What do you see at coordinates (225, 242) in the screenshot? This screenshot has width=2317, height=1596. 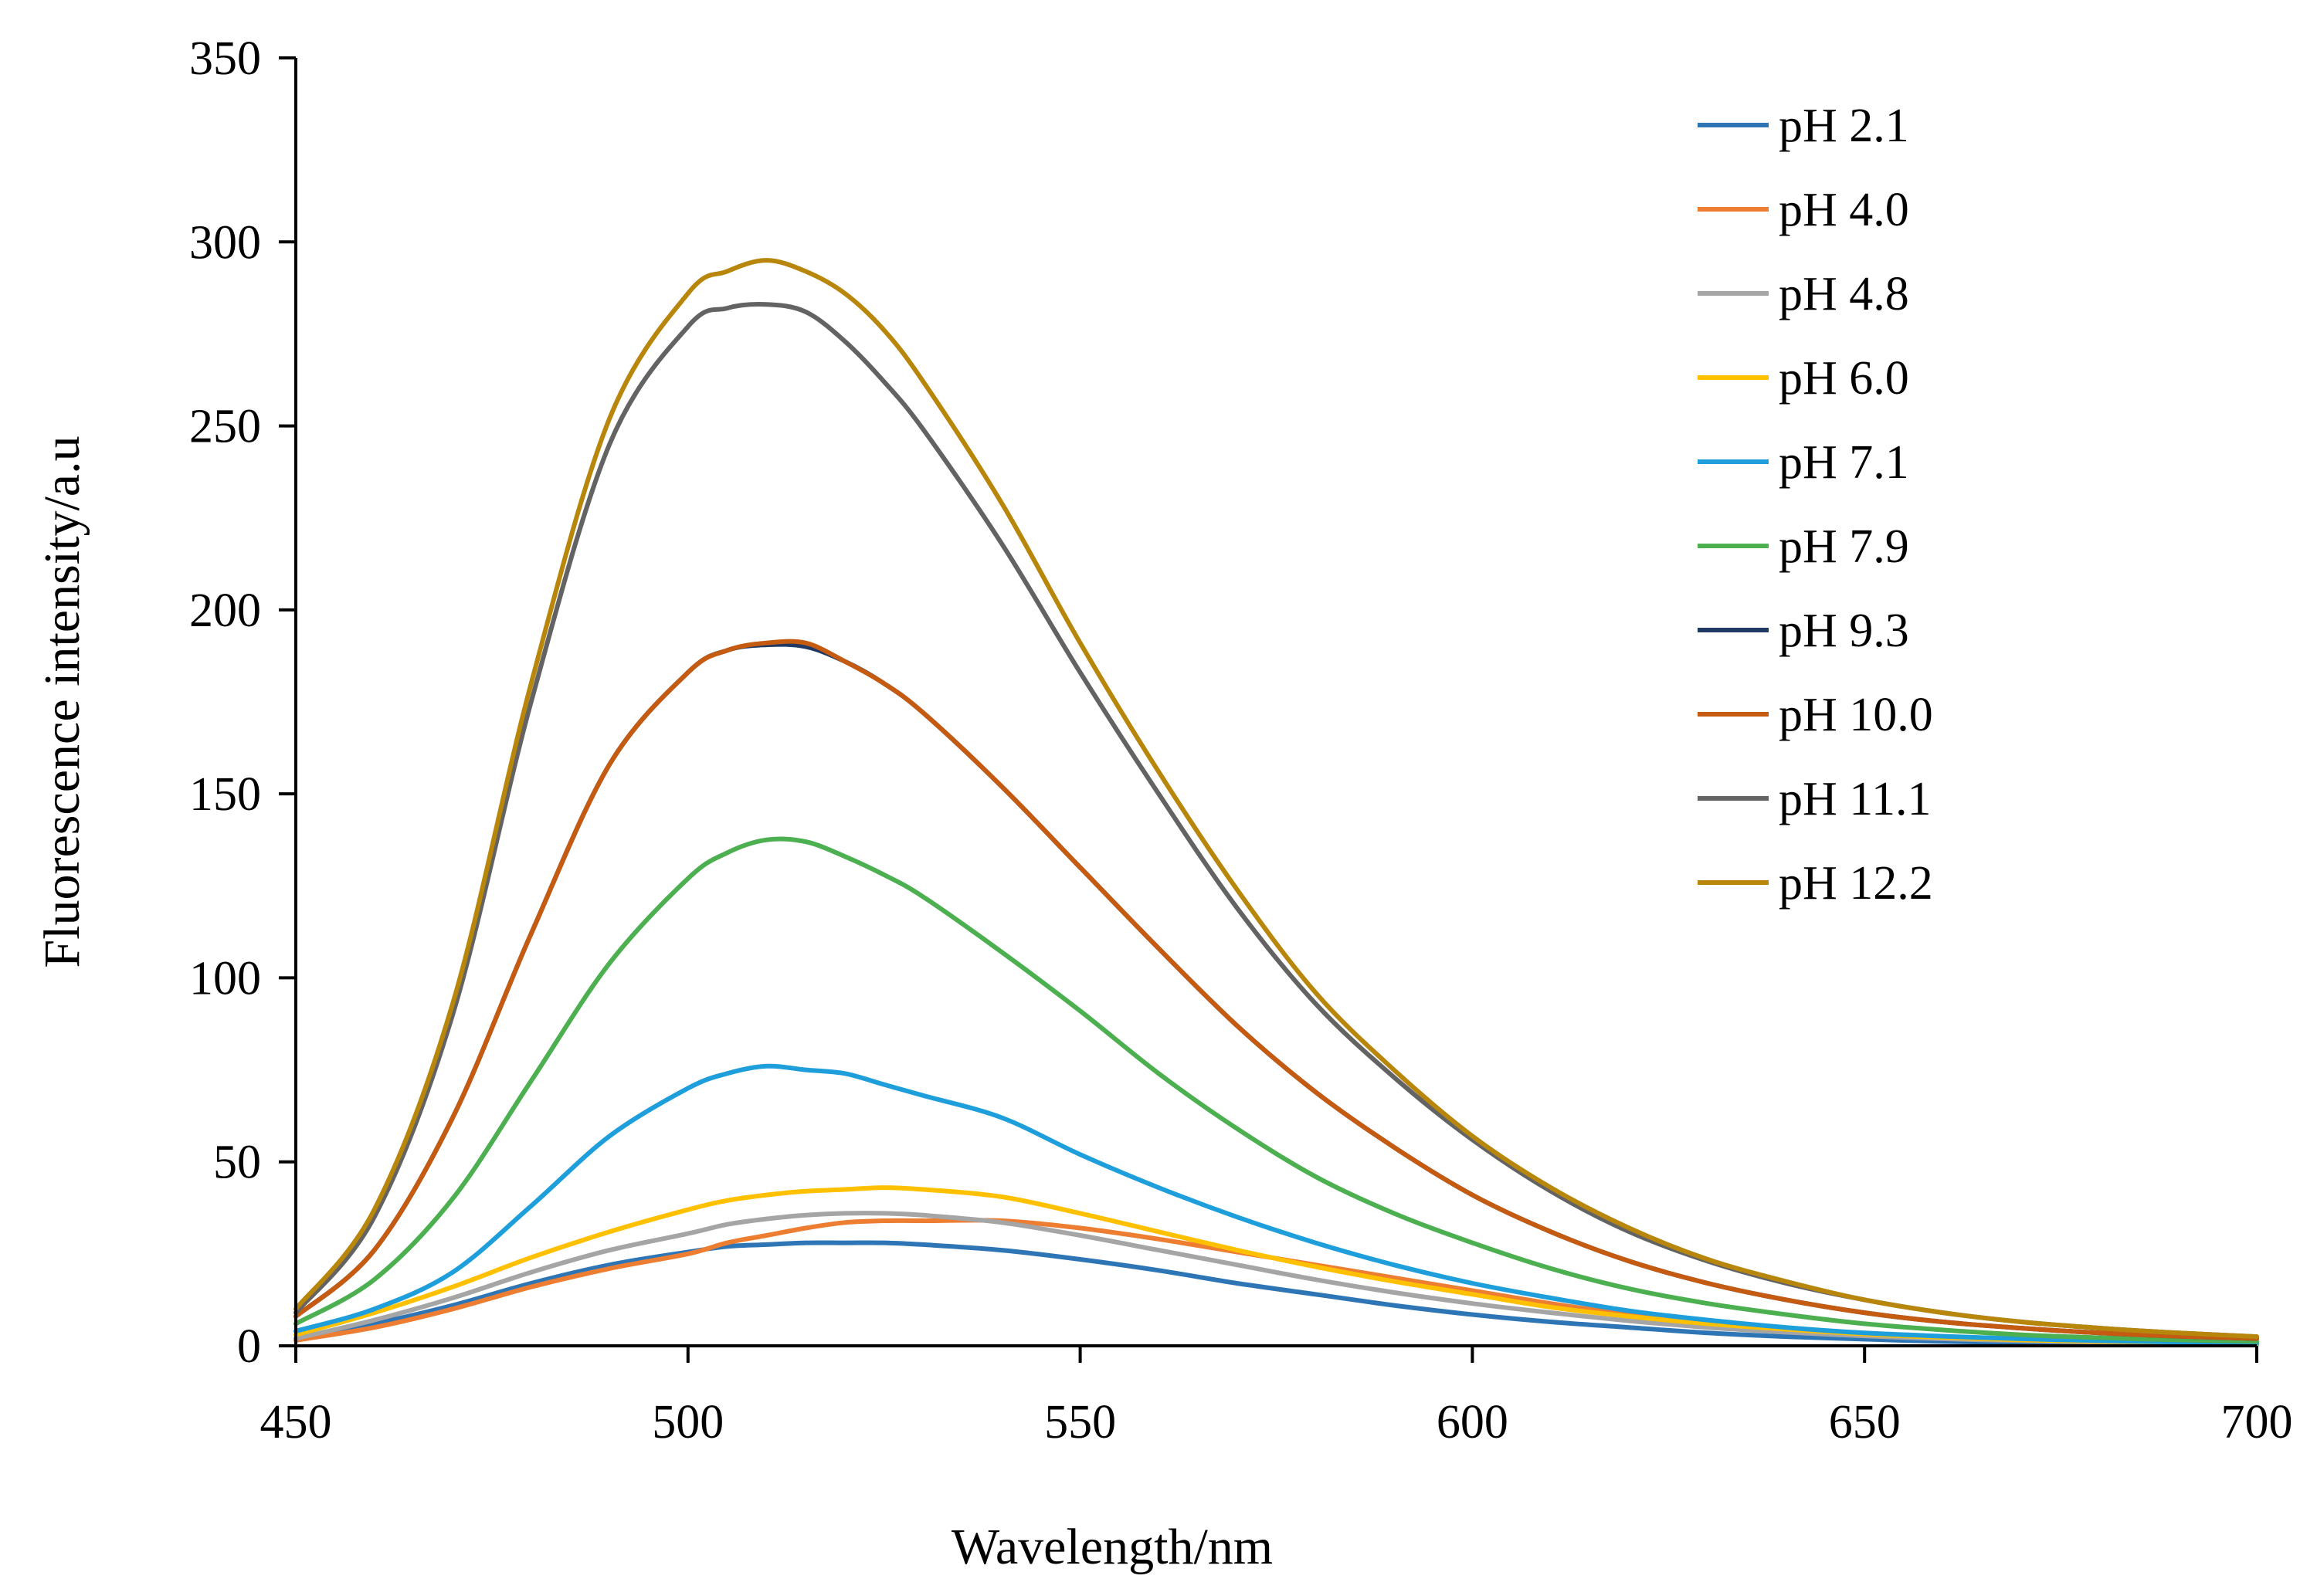 I see `y-tick-label: 300` at bounding box center [225, 242].